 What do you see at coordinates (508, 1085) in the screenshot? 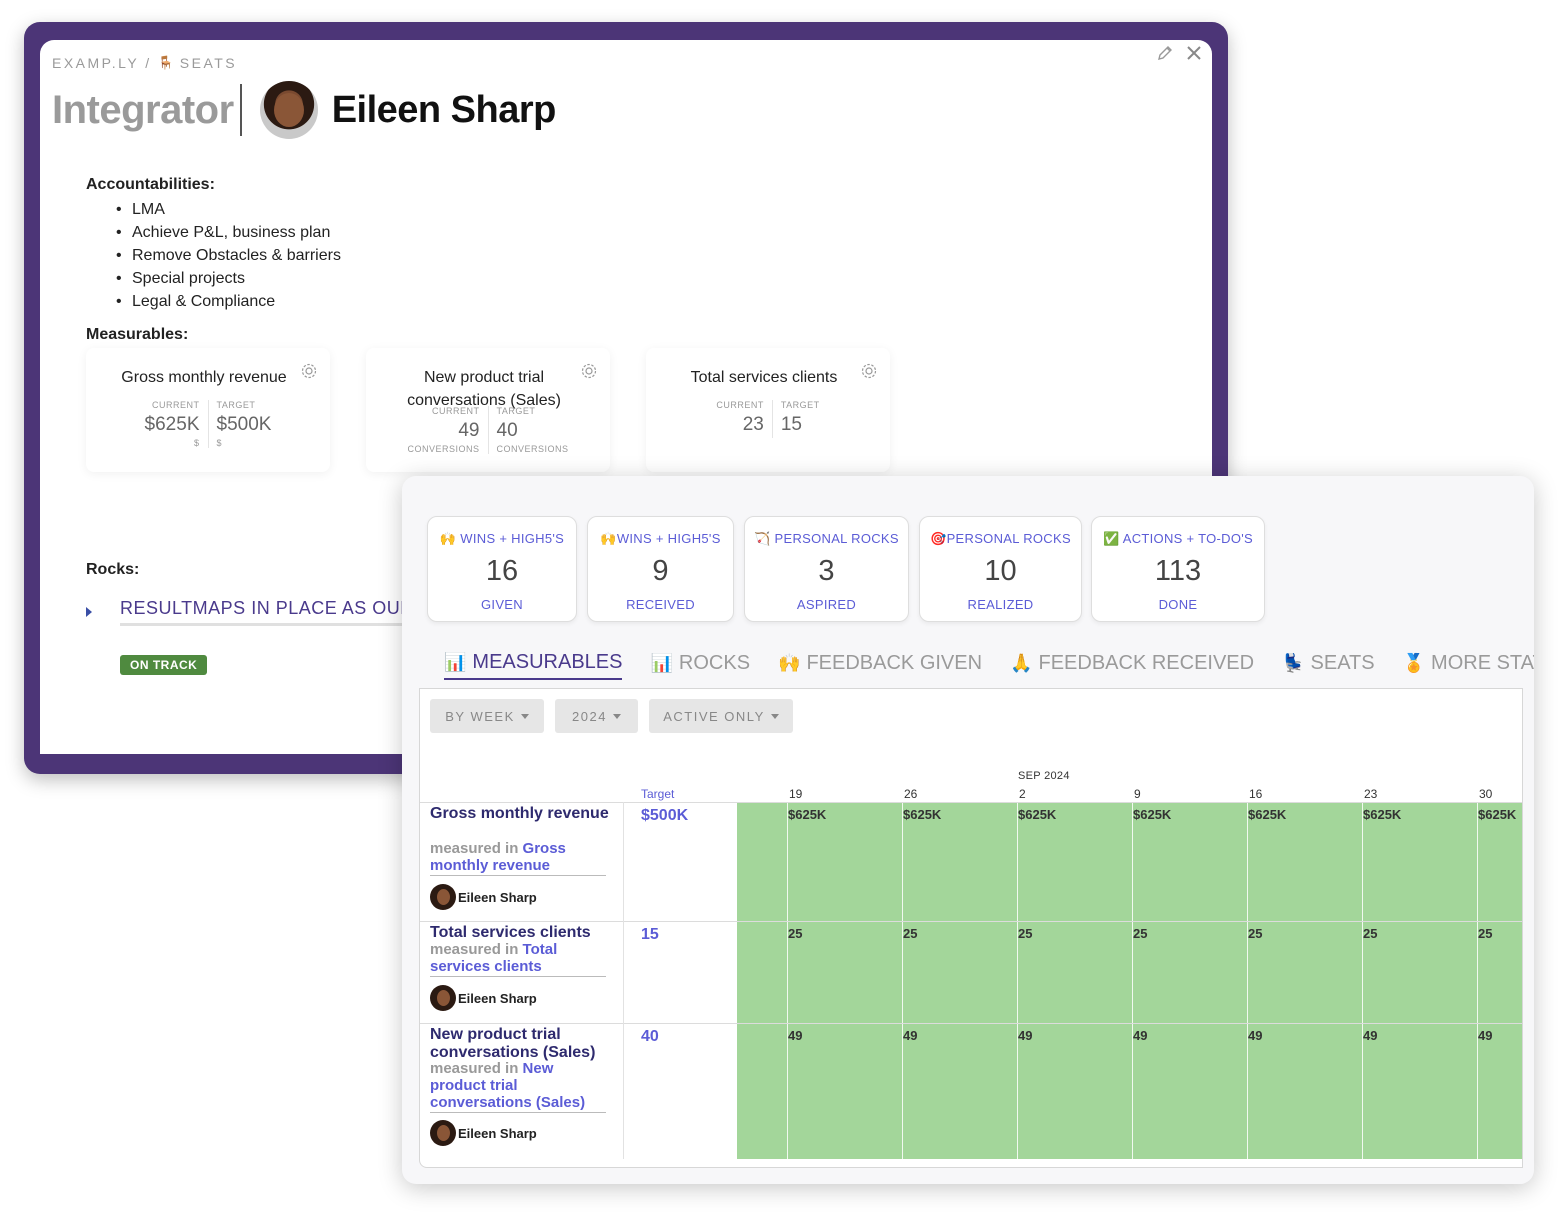
I see `measurable-link: New product trial conversations (Sales)` at bounding box center [508, 1085].